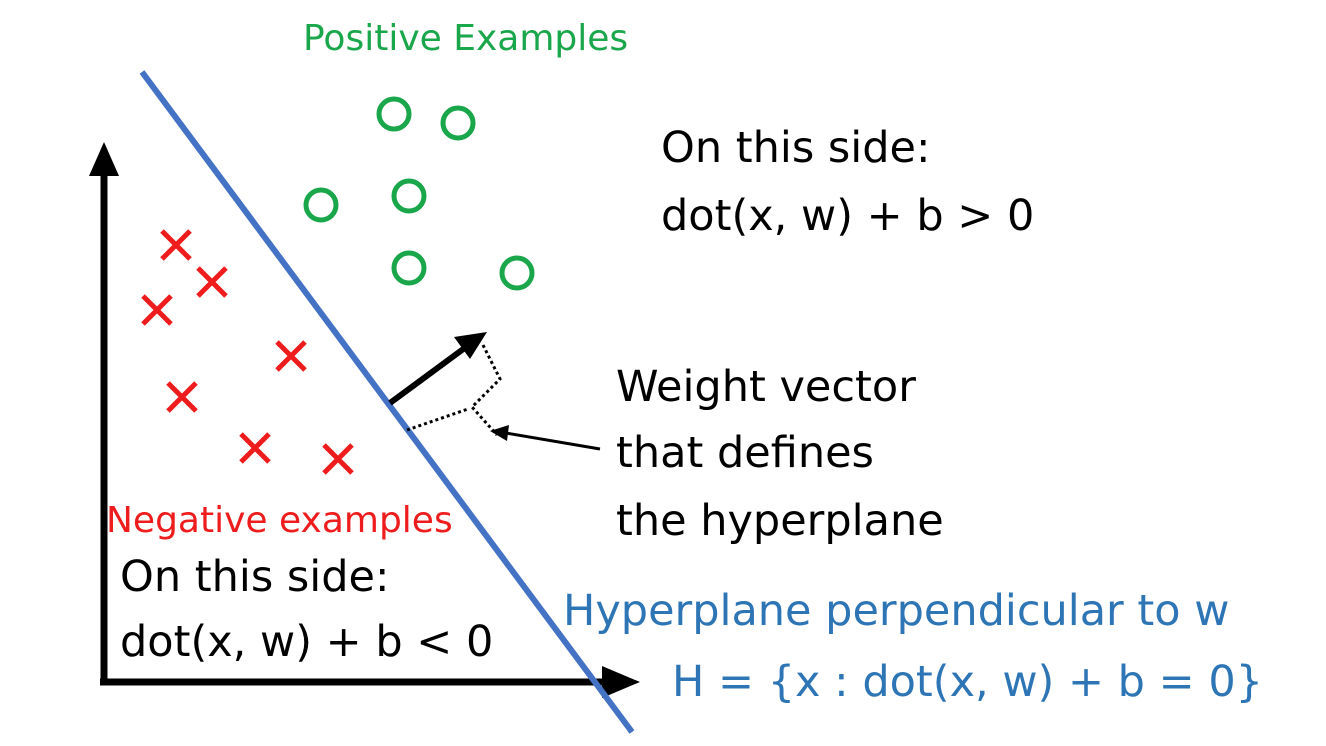  Describe the element at coordinates (499, 433) in the screenshot. I see `annotation-arrow-head` at that location.